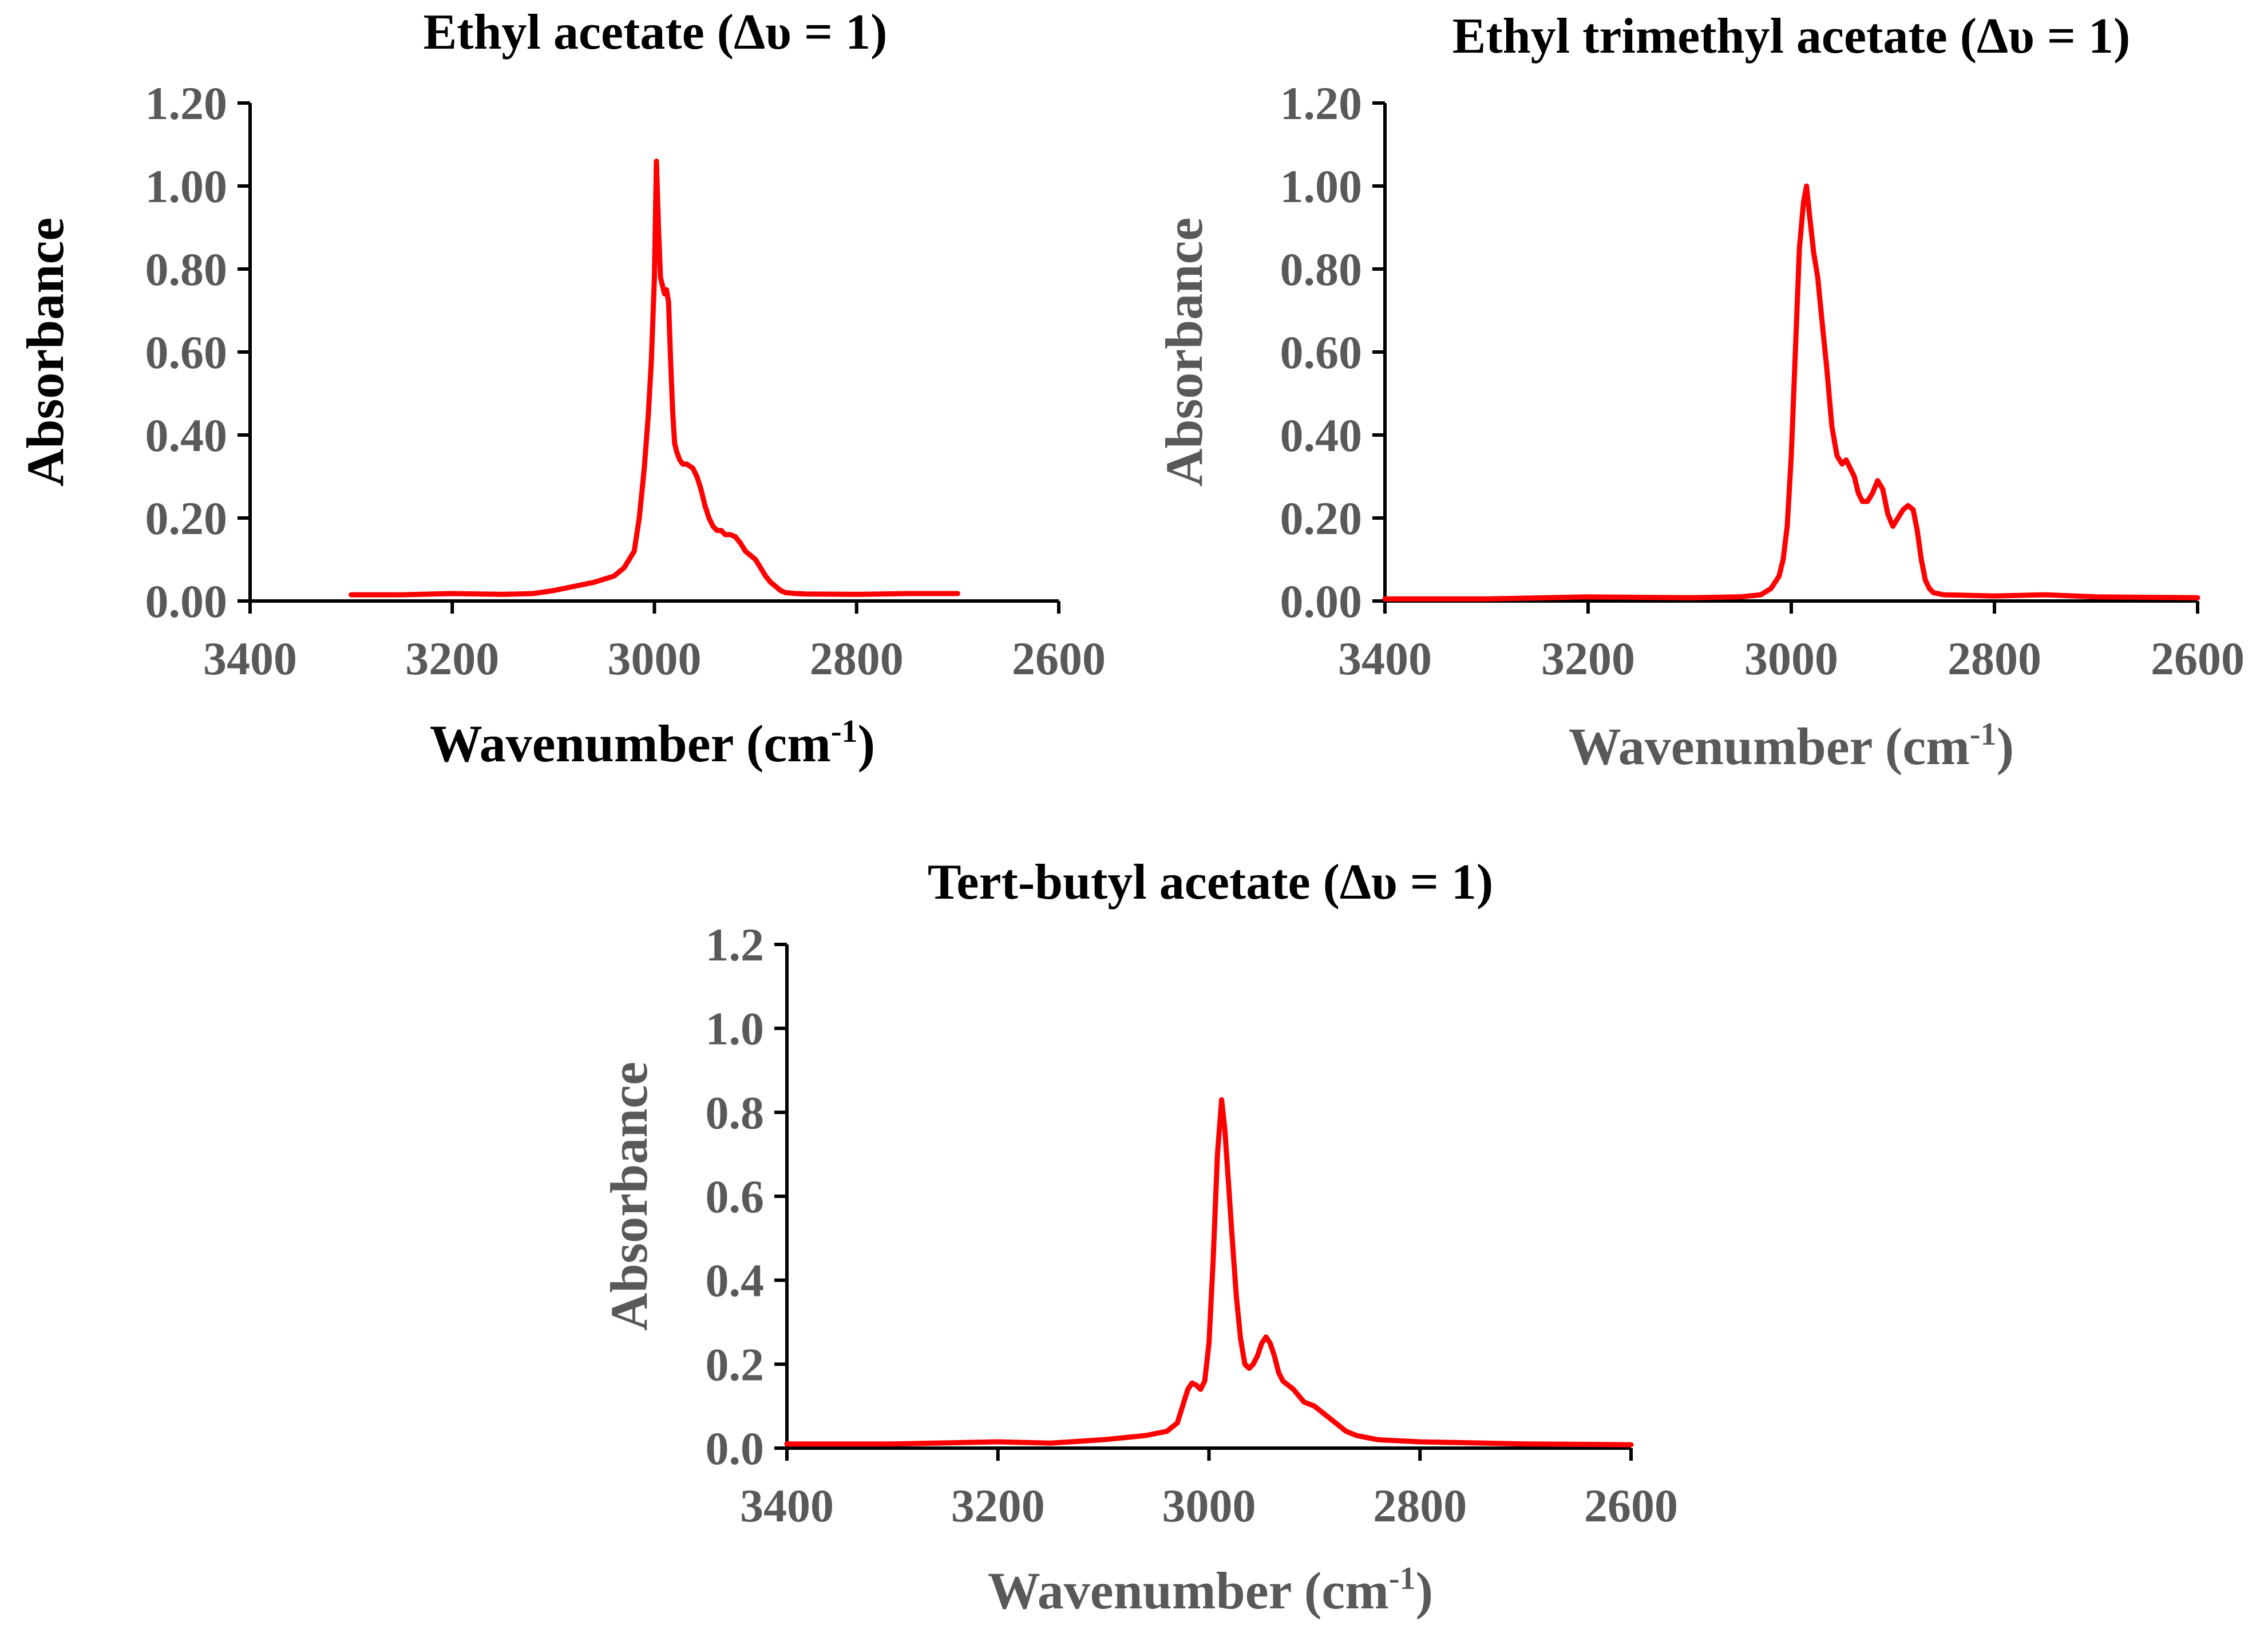  Describe the element at coordinates (655, 33) in the screenshot. I see `chart-title: Ethyl acetate (Δυ = 1)` at that location.